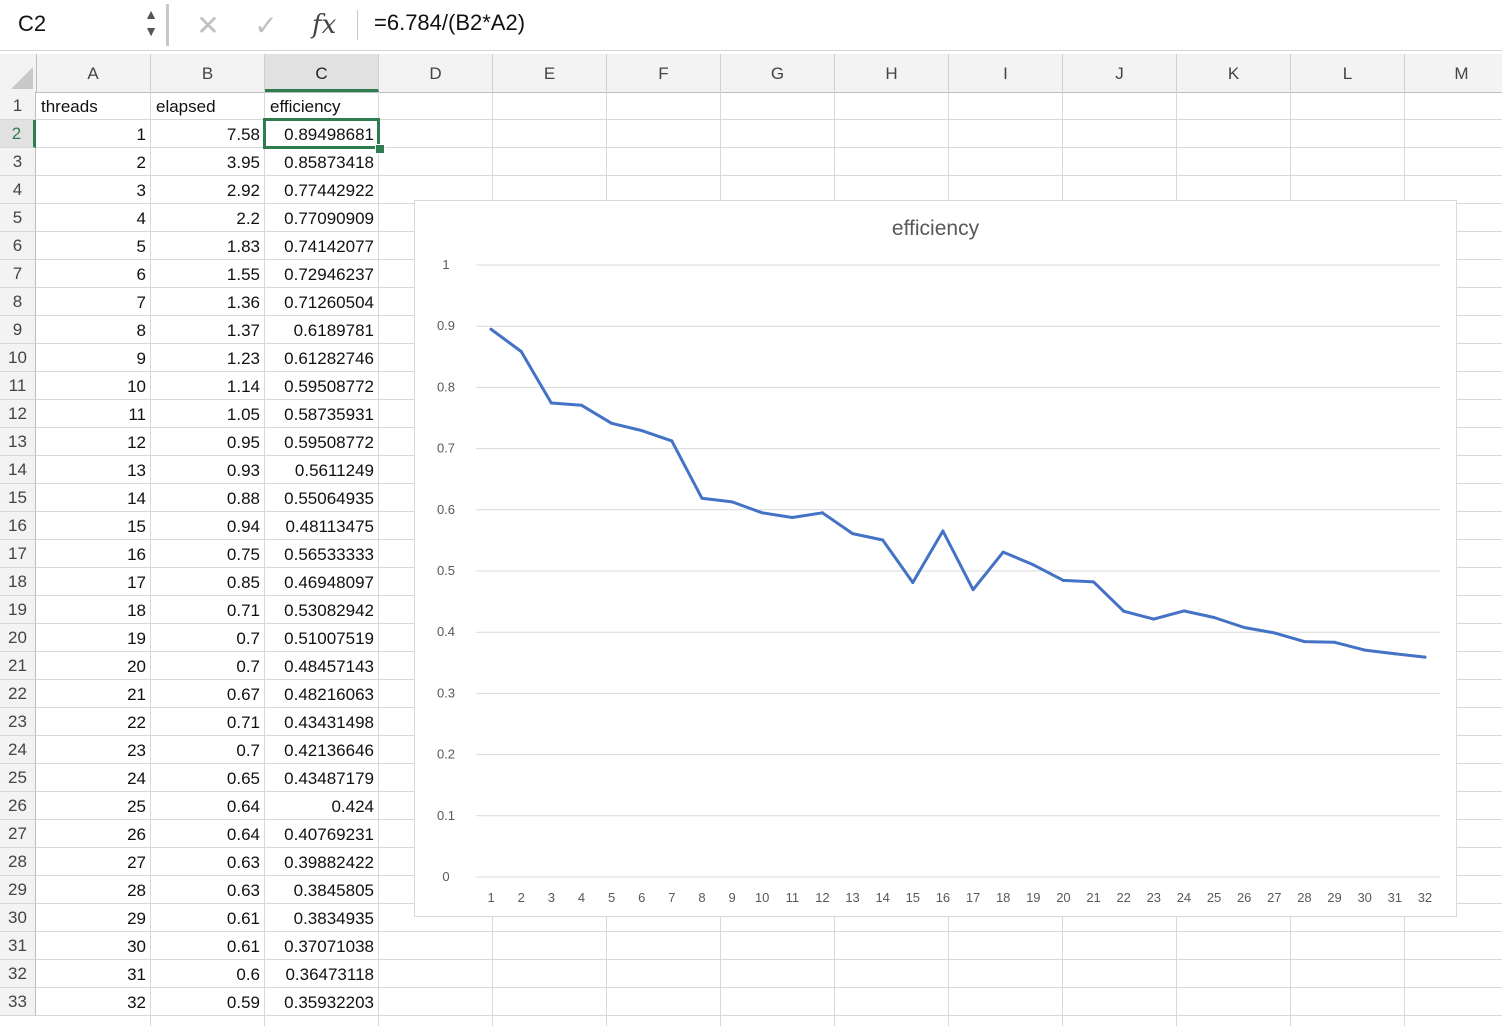  What do you see at coordinates (329, 274) in the screenshot?
I see `cell-c7: 0.72946237` at bounding box center [329, 274].